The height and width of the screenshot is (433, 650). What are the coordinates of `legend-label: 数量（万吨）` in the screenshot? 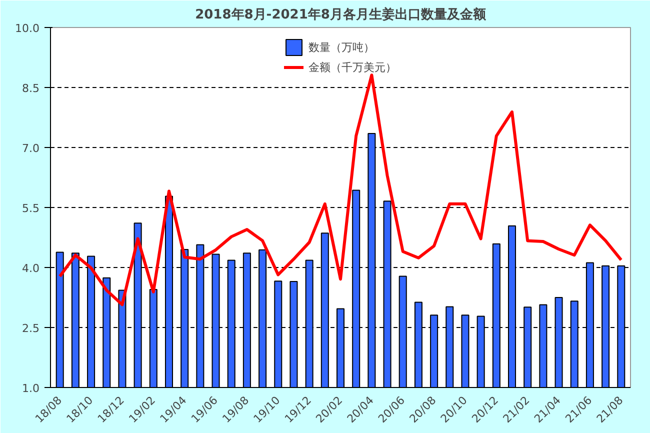 It's located at (341, 47).